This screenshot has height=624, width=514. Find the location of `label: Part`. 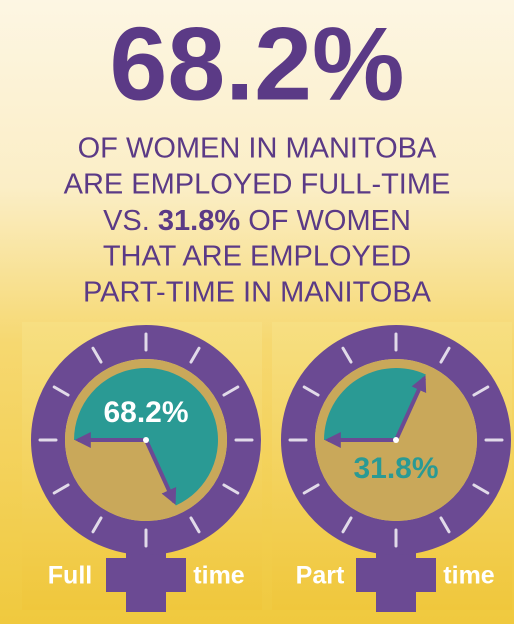

label: Part is located at coordinates (320, 576).